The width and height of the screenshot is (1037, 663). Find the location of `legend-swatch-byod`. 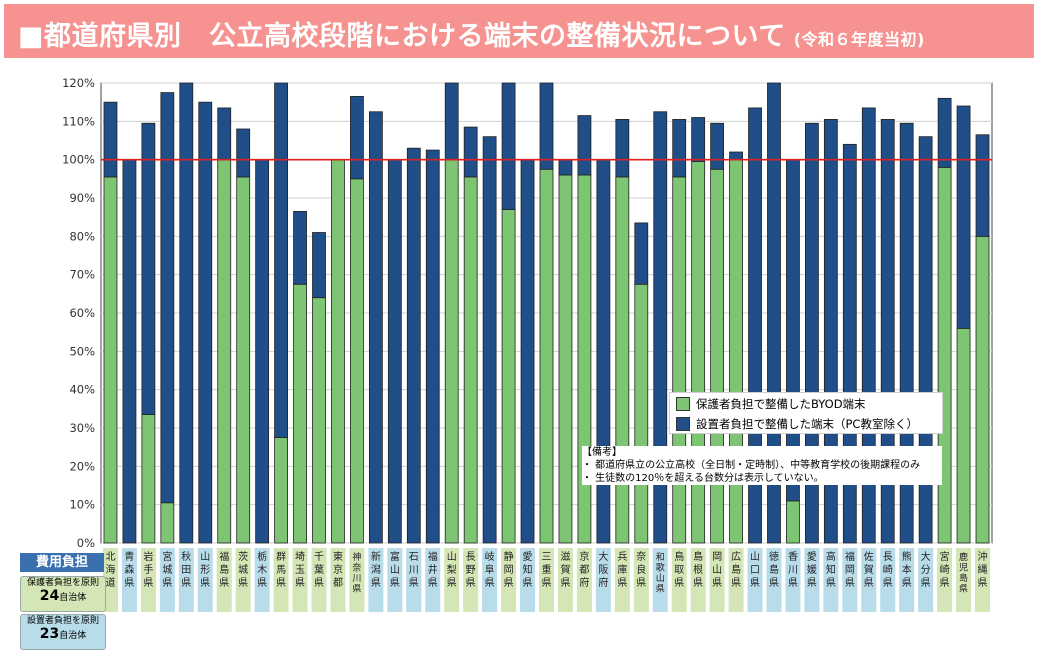

legend-swatch-byod is located at coordinates (683, 404).